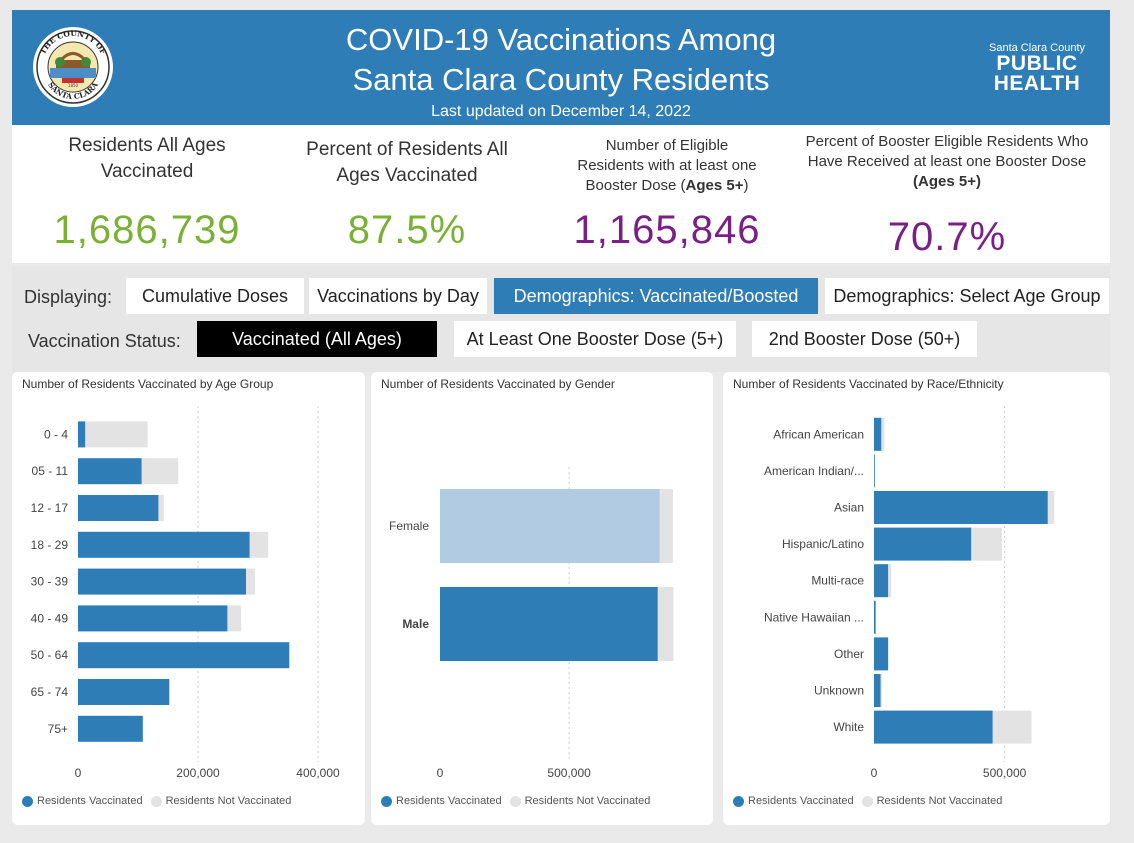  I want to click on x-tick-label: 400,000, so click(318, 773).